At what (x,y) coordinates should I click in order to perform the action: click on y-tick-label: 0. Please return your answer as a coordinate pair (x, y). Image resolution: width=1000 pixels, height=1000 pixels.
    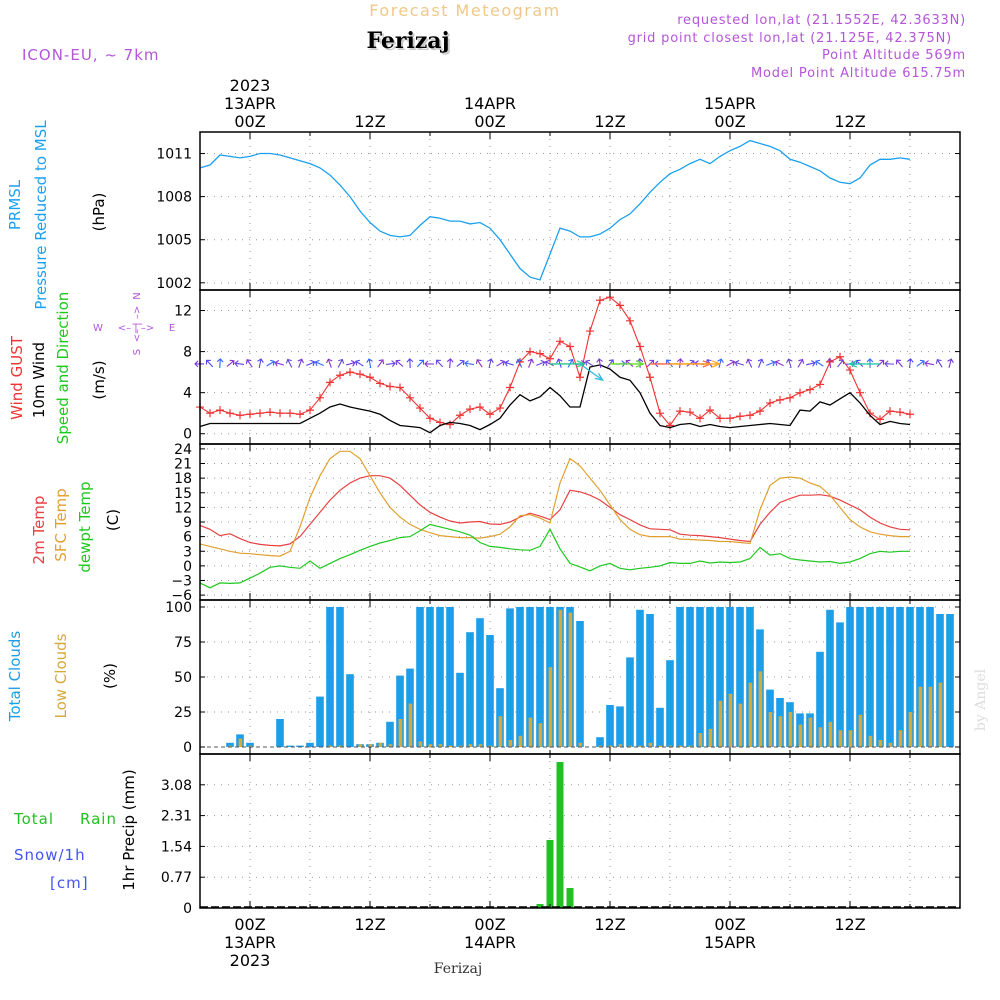
    Looking at the image, I should click on (187, 909).